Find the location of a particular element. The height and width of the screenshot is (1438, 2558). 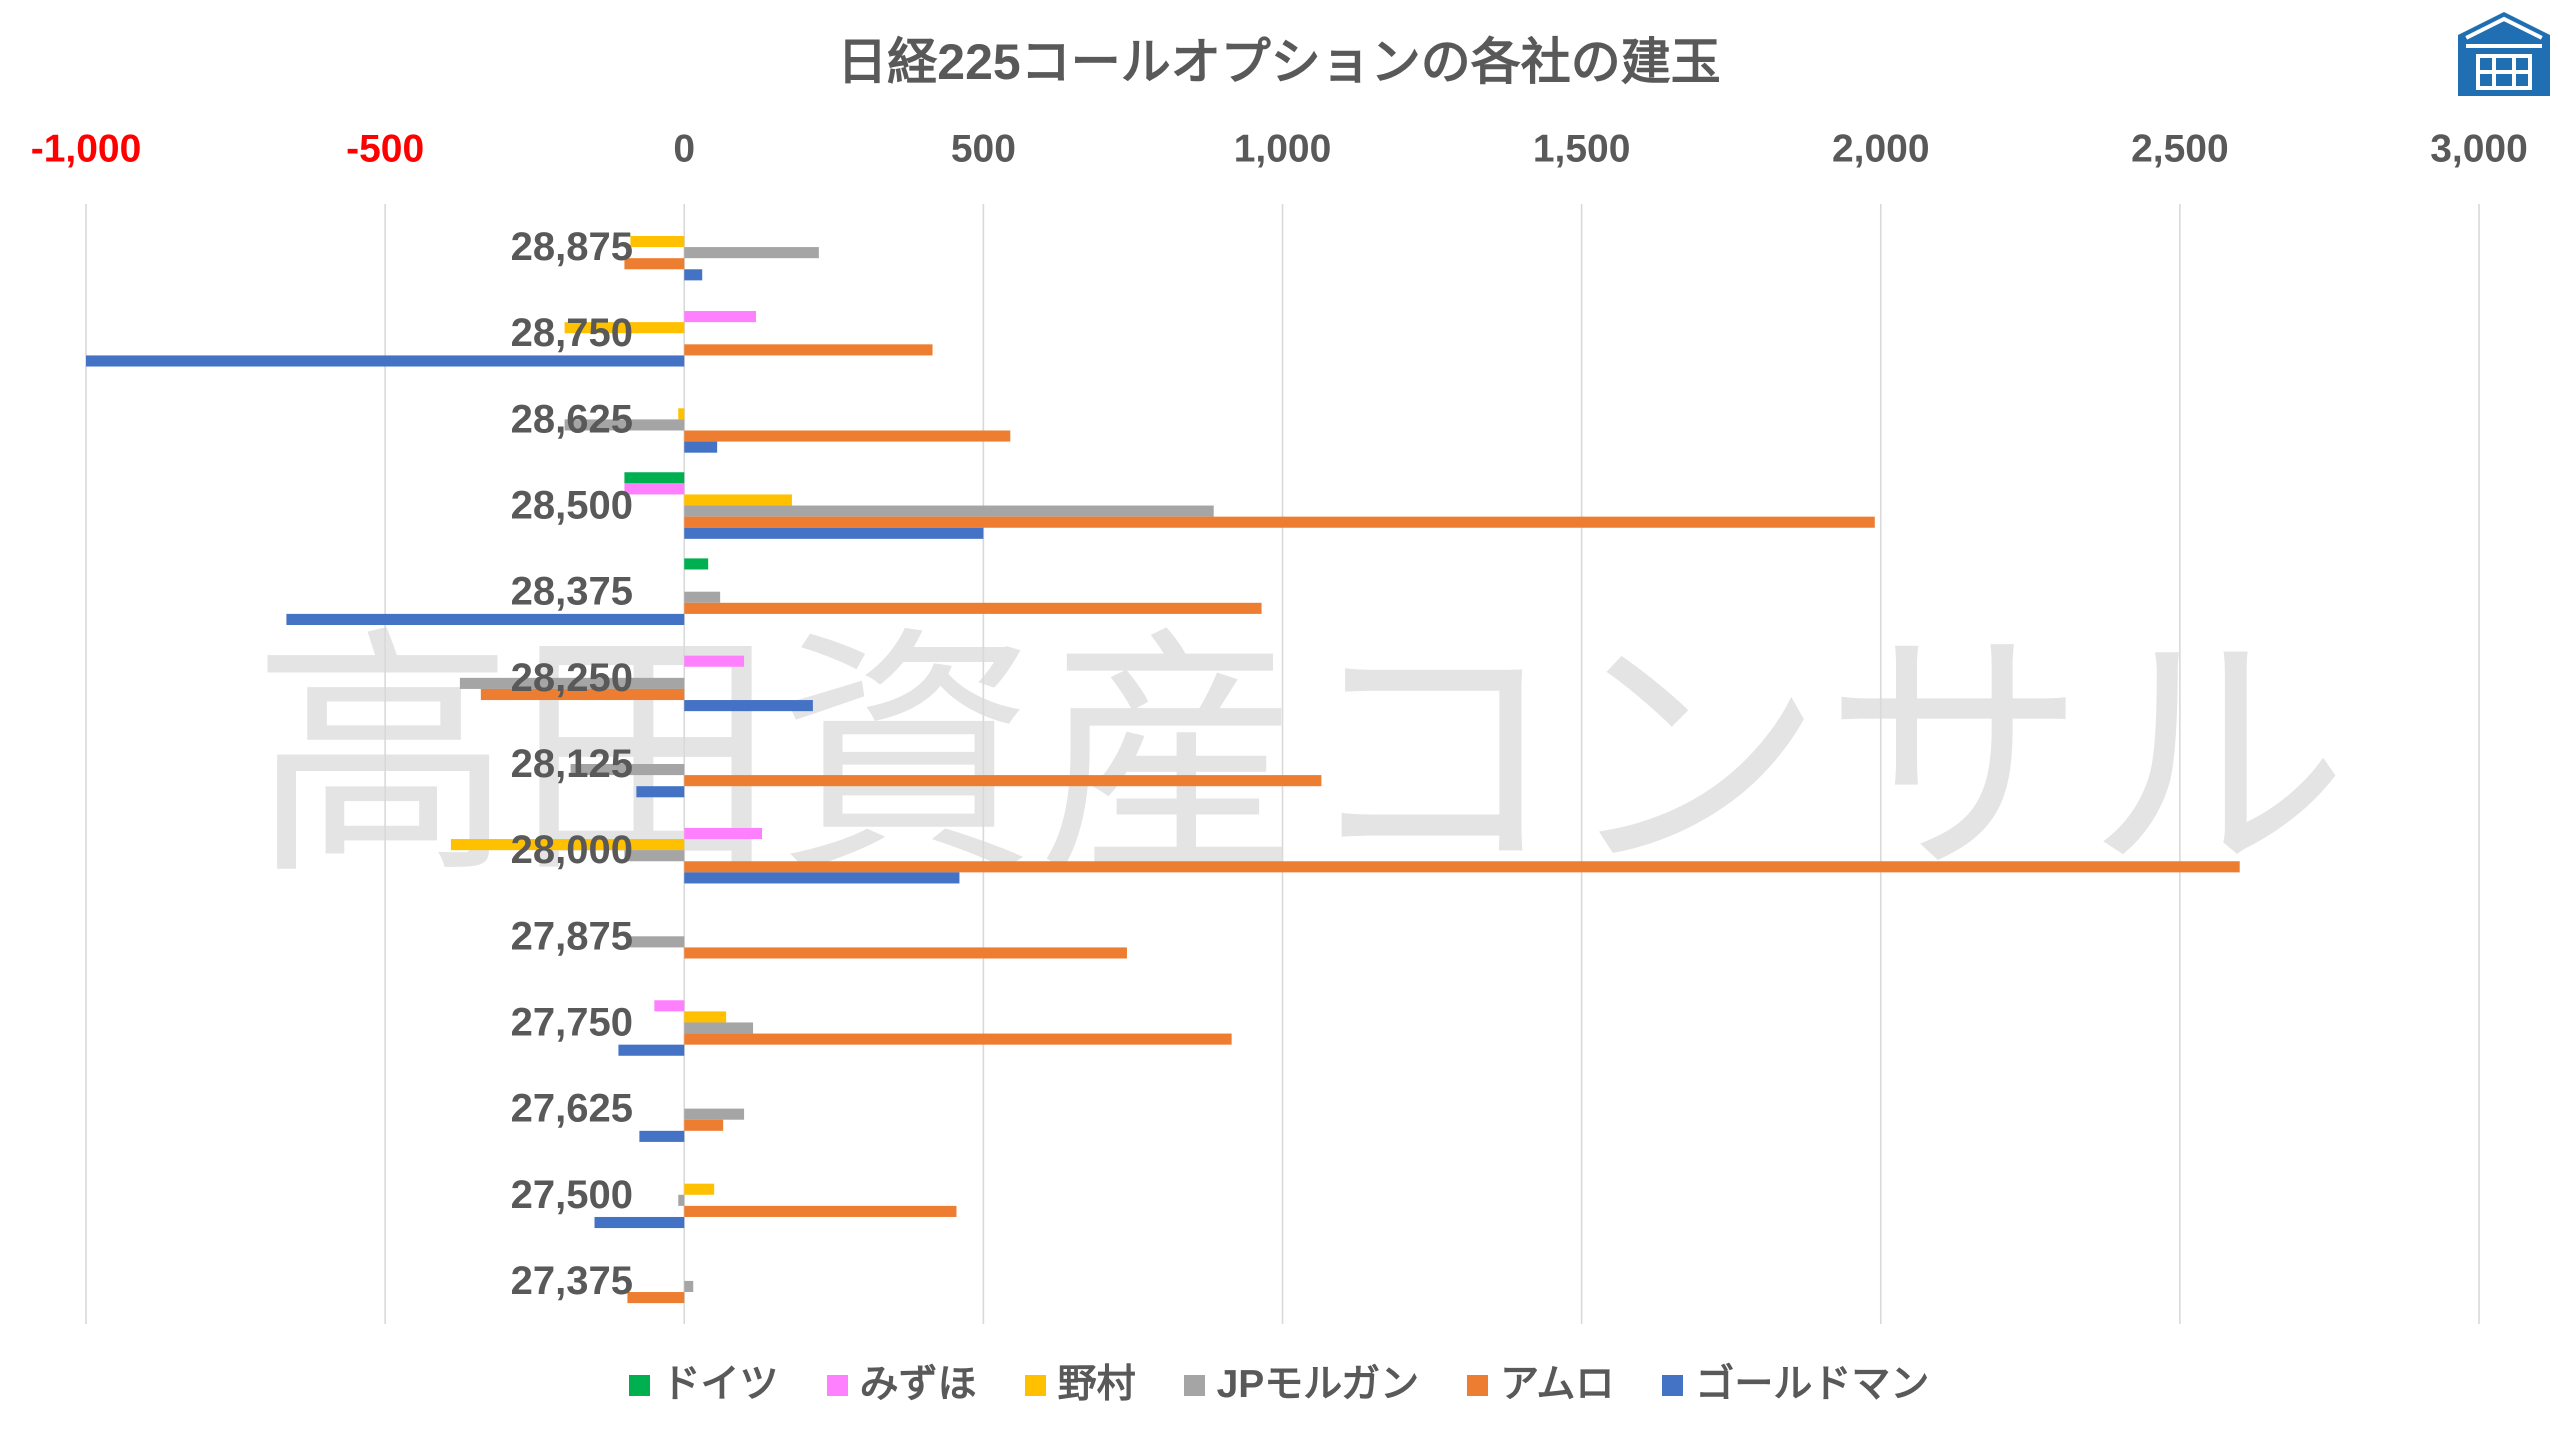

legend-label: 野村 is located at coordinates (1096, 1384).